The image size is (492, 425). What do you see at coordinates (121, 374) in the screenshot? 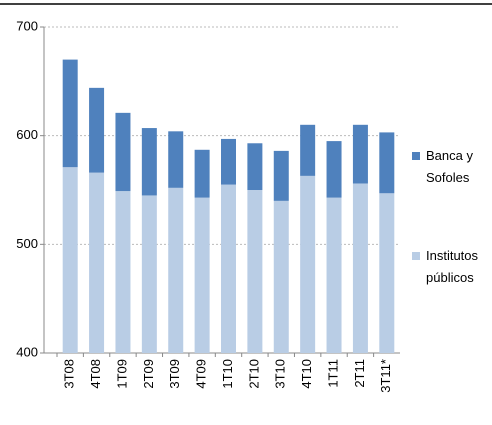
I see `x-tick-label: 1T09` at bounding box center [121, 374].